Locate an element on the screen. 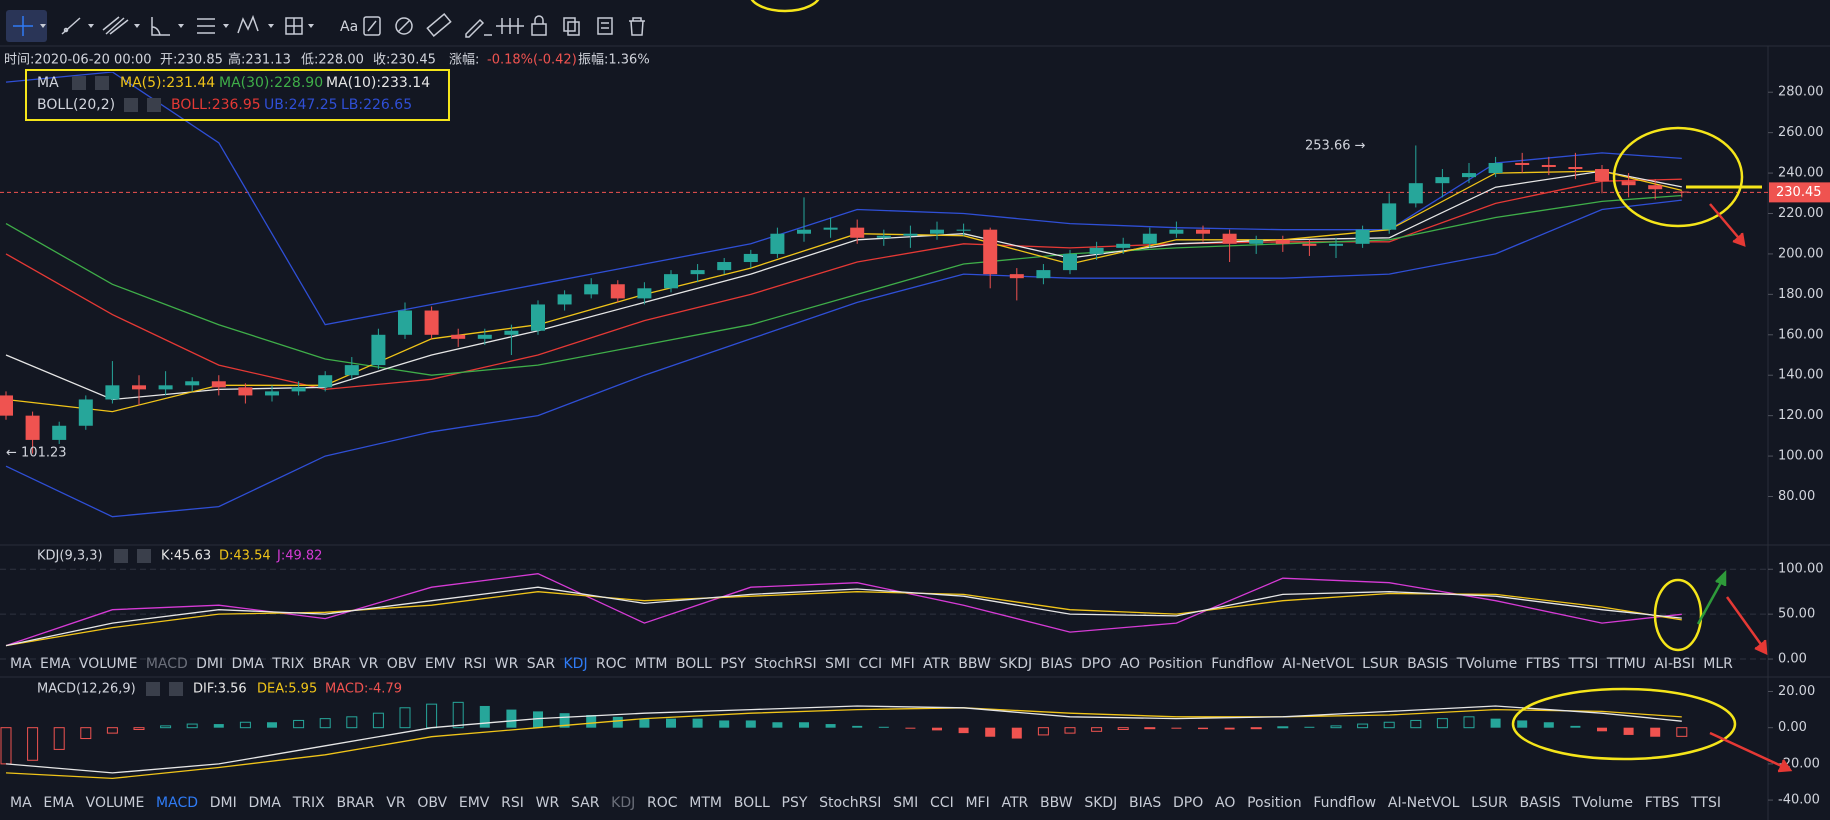  indicator-tab: SAR is located at coordinates (585, 803).